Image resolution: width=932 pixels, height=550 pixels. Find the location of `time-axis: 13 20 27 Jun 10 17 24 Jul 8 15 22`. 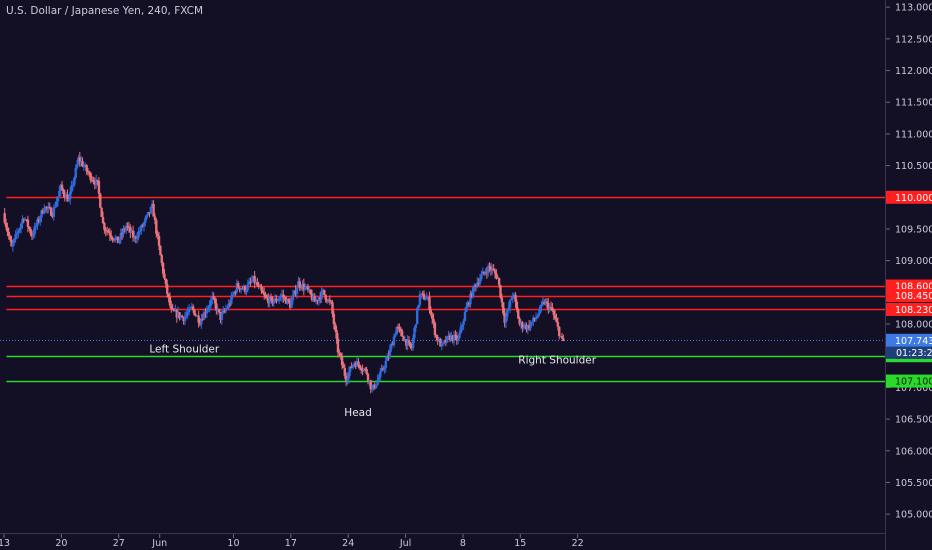

time-axis: 13 20 27 Jun 10 17 24 Jul 8 15 22 is located at coordinates (292, 541).